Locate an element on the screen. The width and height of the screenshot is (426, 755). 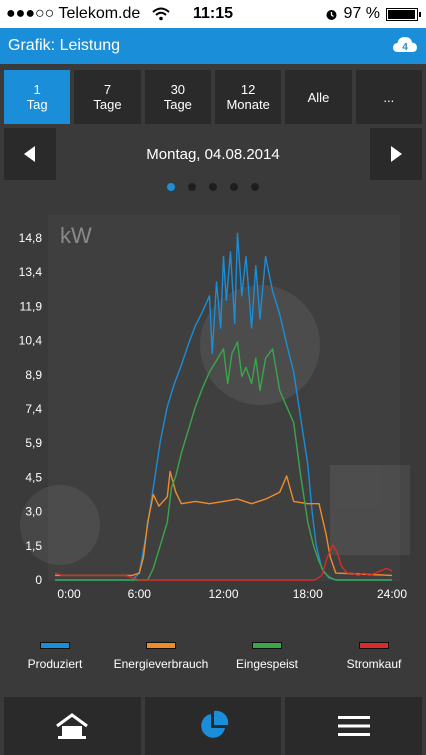
chevron-left-icon is located at coordinates (29, 154).